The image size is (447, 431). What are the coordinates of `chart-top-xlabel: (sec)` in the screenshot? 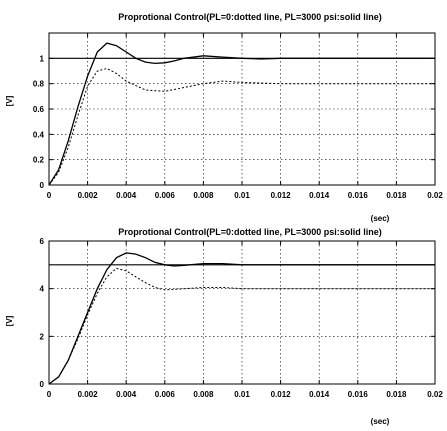 It's located at (380, 218).